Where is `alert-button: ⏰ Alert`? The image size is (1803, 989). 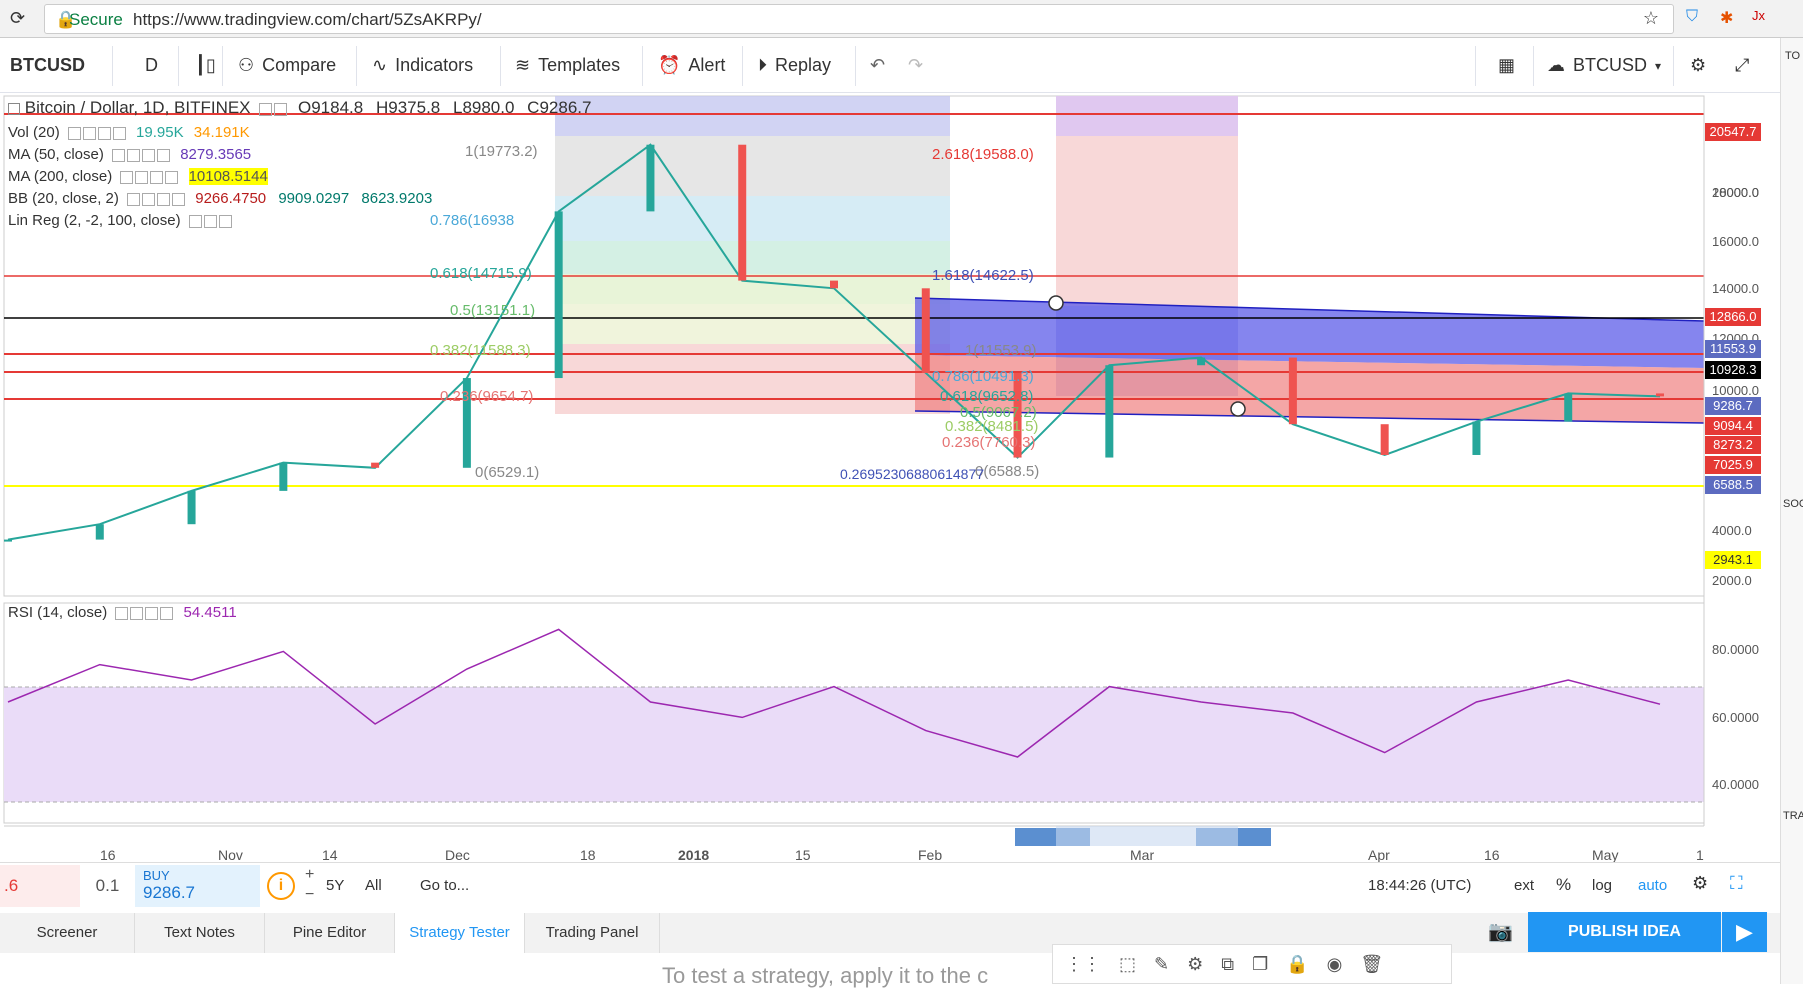
alert-button: ⏰ Alert is located at coordinates (691, 65).